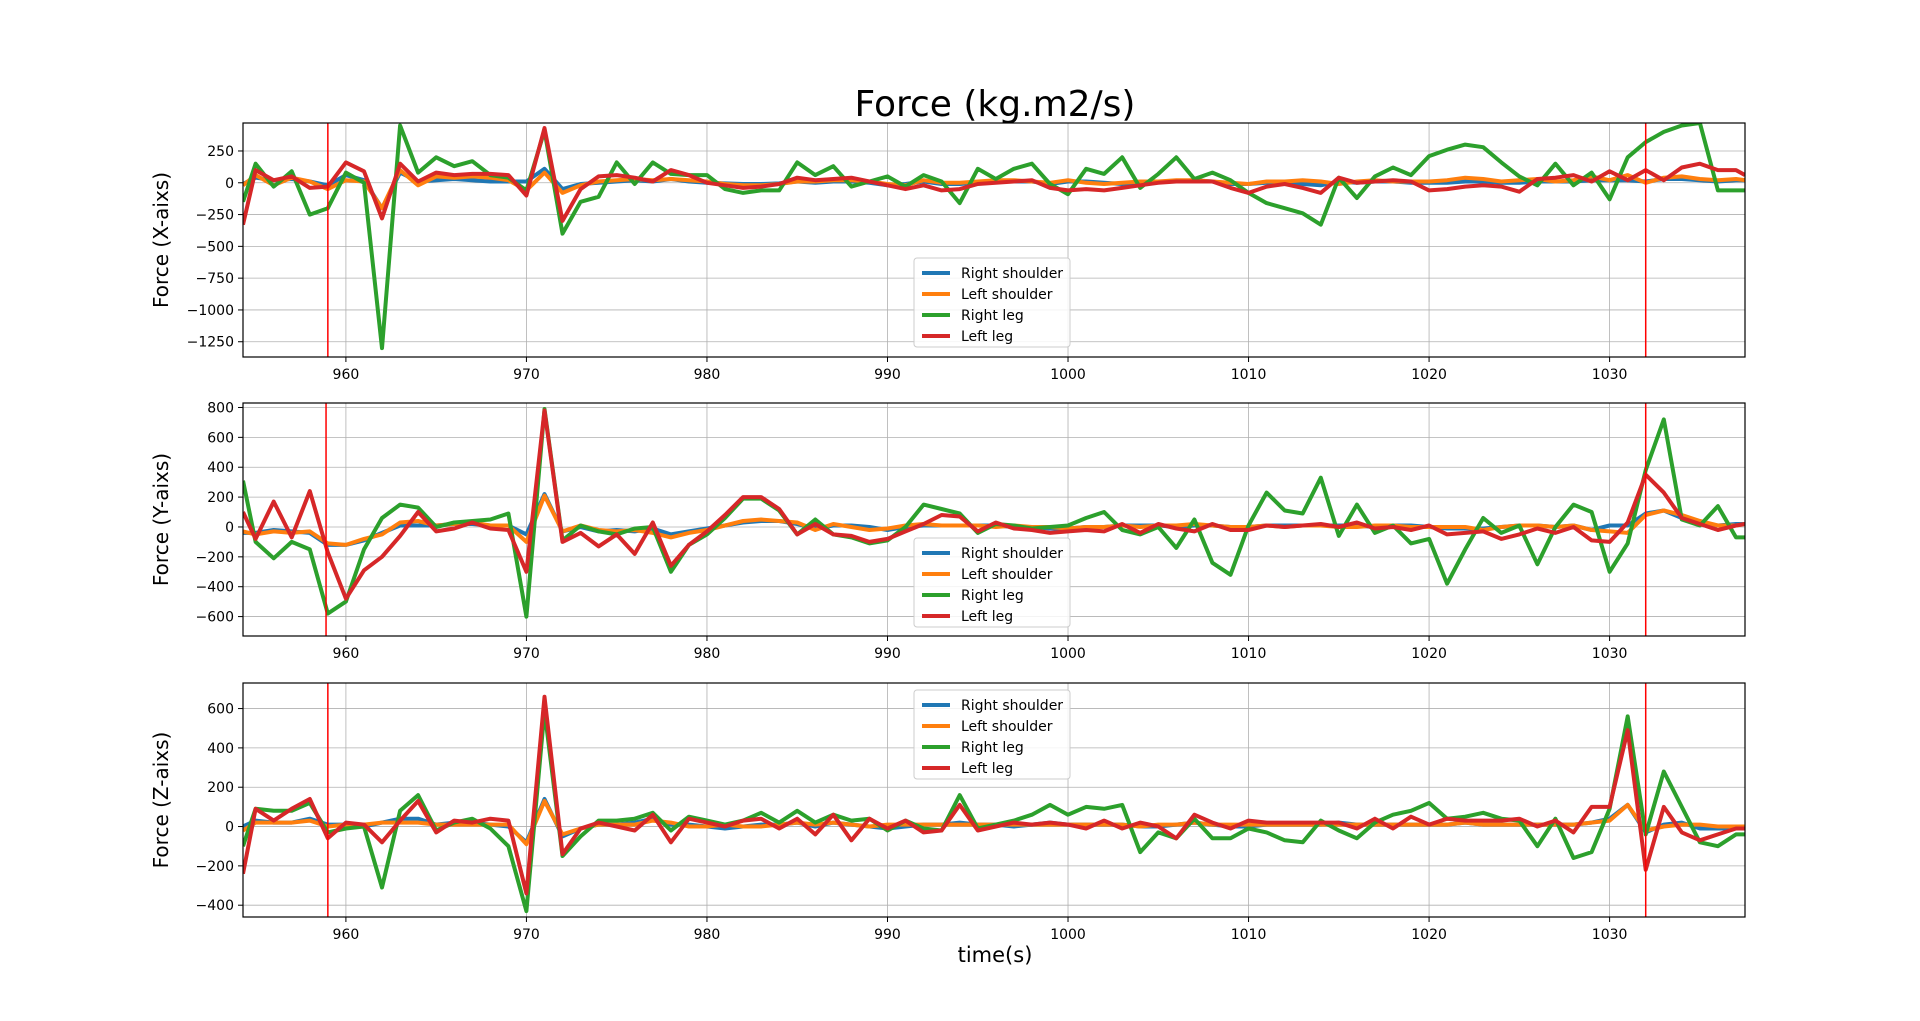 The height and width of the screenshot is (1021, 1920). I want to click on y-tick-label: −1250, so click(210, 343).